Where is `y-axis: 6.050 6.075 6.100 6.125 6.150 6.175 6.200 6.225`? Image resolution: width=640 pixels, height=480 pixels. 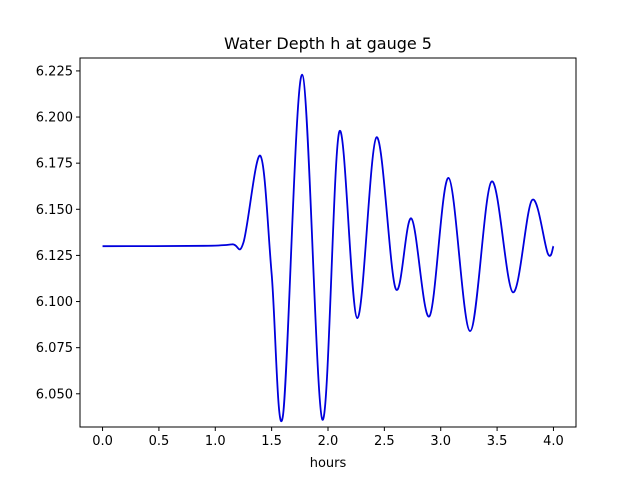
y-axis: 6.050 6.075 6.100 6.125 6.150 6.175 6.200 6.225 is located at coordinates (58, 233).